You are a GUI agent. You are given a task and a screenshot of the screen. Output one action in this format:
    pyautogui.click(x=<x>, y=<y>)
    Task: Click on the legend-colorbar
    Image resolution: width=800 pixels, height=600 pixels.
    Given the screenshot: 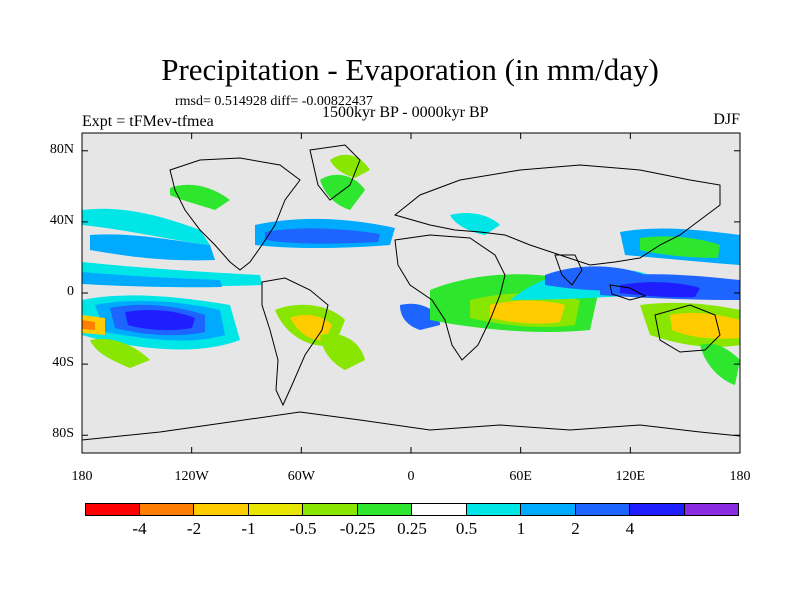 What is the action you would take?
    pyautogui.click(x=412, y=509)
    